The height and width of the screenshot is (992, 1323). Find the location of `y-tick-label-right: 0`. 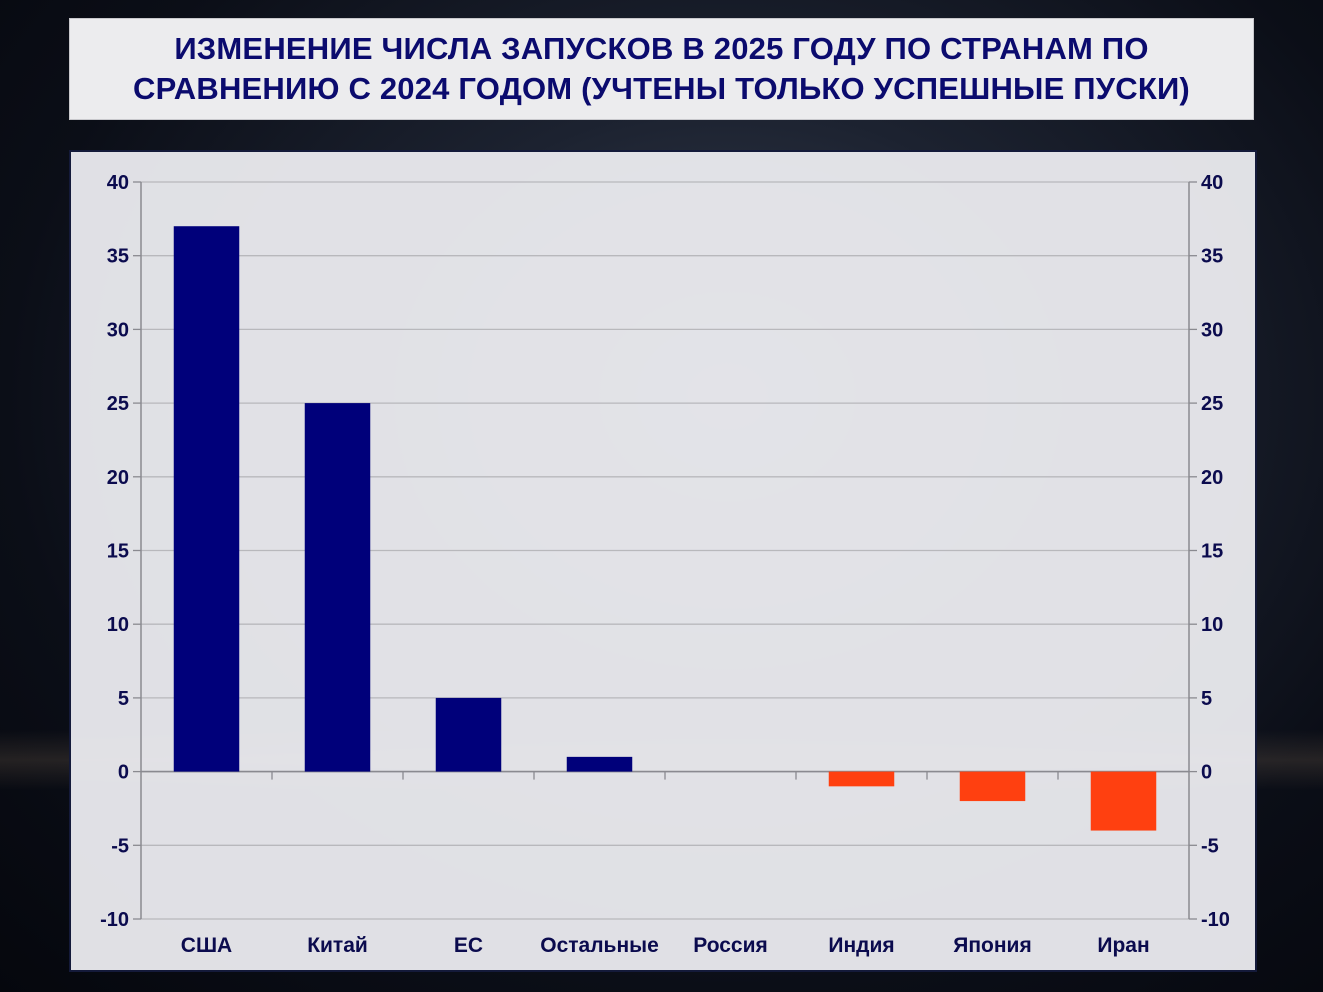

y-tick-label-right: 0 is located at coordinates (1206, 773).